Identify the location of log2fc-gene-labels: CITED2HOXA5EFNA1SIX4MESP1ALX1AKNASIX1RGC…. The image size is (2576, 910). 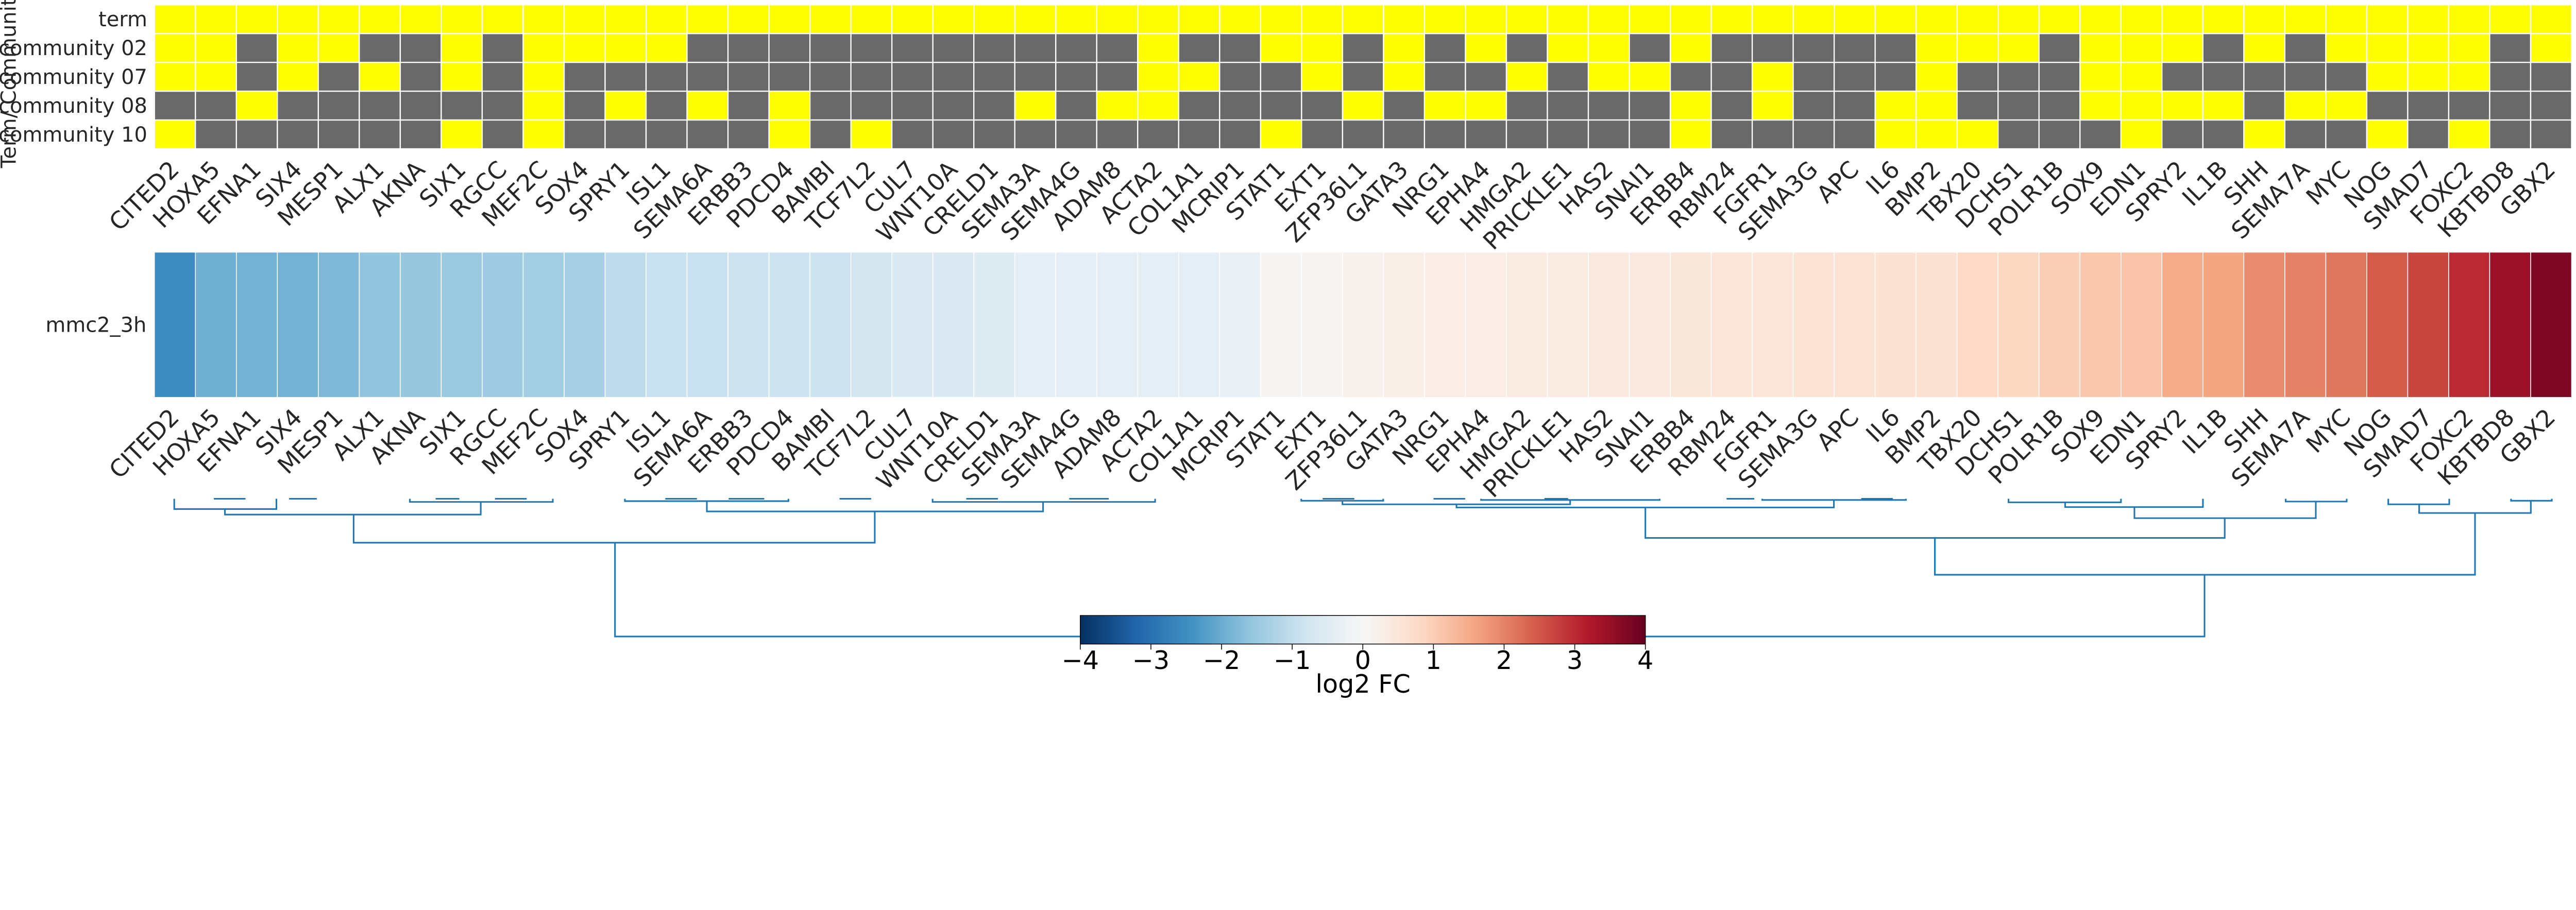
(1332, 453).